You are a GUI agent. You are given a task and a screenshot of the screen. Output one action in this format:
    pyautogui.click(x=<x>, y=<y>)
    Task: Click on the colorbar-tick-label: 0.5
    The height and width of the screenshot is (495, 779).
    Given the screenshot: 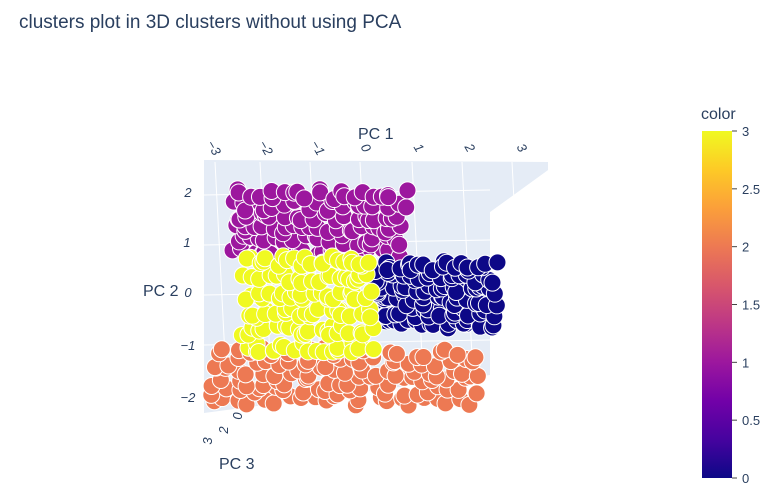 What is the action you would take?
    pyautogui.click(x=751, y=420)
    